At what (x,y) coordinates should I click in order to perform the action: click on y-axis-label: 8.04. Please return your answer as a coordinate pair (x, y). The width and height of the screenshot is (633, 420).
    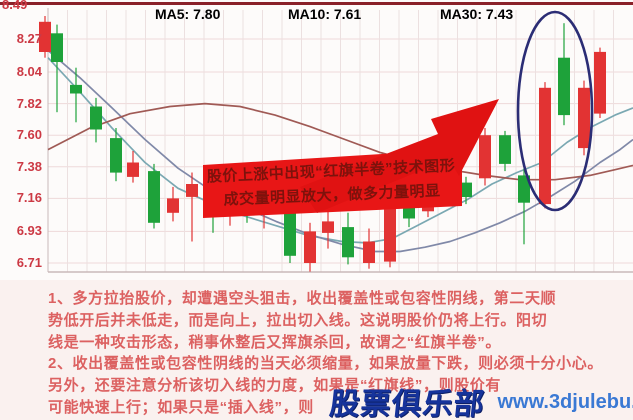
    Looking at the image, I should click on (29, 72).